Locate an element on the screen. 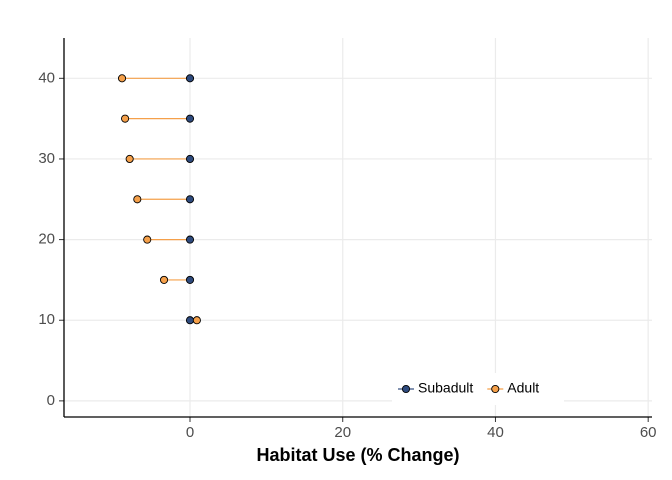 The image size is (672, 480). y-tick-label: 30 is located at coordinates (46, 158).